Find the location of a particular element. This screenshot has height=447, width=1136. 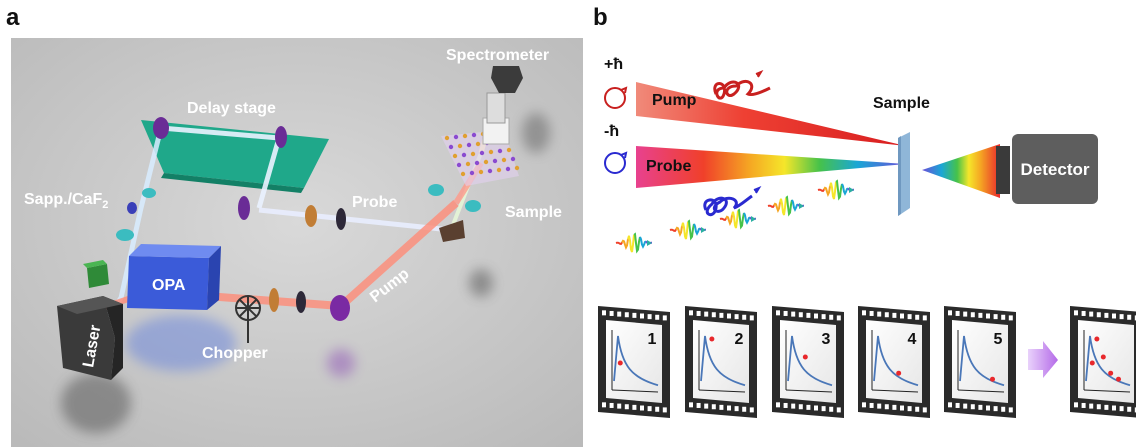

sapphire-crystal is located at coordinates (132, 208).